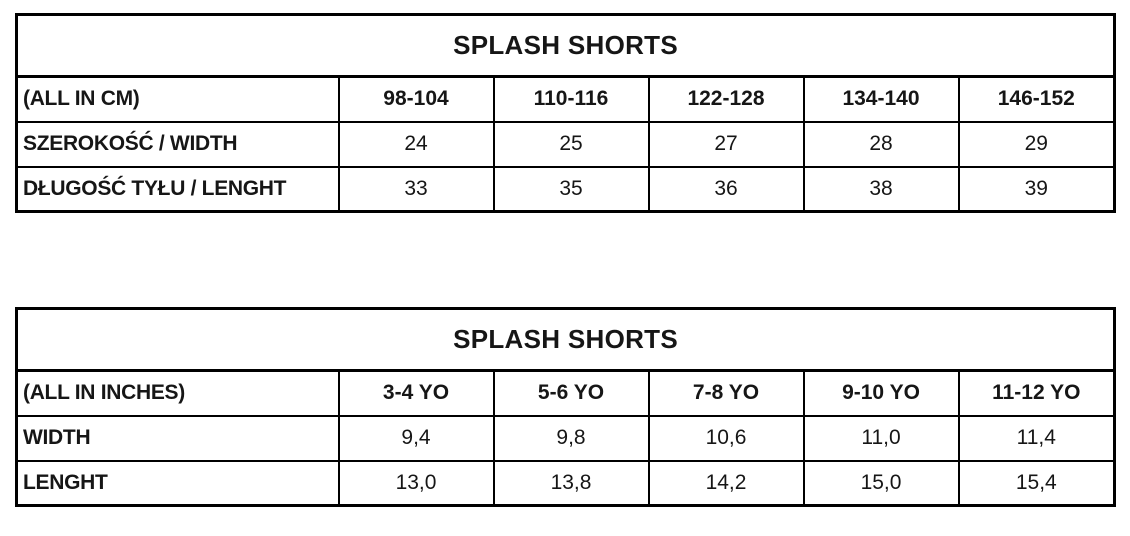 The height and width of the screenshot is (536, 1130). I want to click on size-header-cell: 7-8 YO, so click(726, 393).